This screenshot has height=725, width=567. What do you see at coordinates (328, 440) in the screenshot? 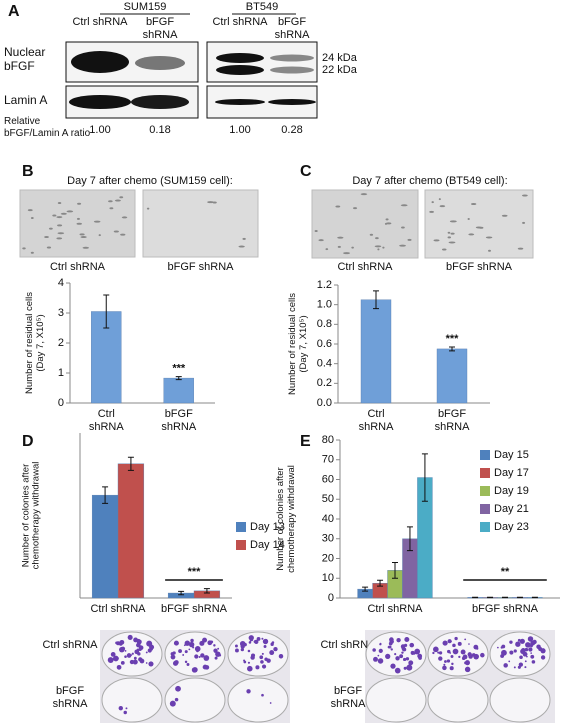
I see `y-tick-label: 80` at bounding box center [328, 440].